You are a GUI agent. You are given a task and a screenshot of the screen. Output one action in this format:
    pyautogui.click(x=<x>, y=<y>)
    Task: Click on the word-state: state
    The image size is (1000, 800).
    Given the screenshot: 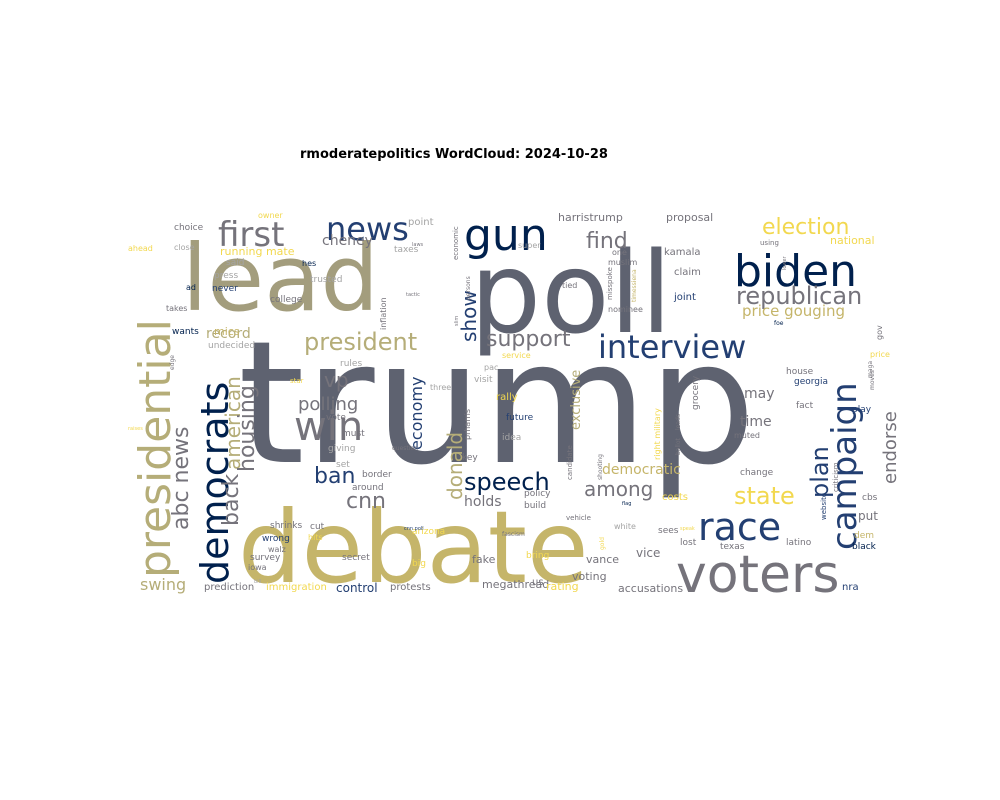 What is the action you would take?
    pyautogui.click(x=764, y=496)
    